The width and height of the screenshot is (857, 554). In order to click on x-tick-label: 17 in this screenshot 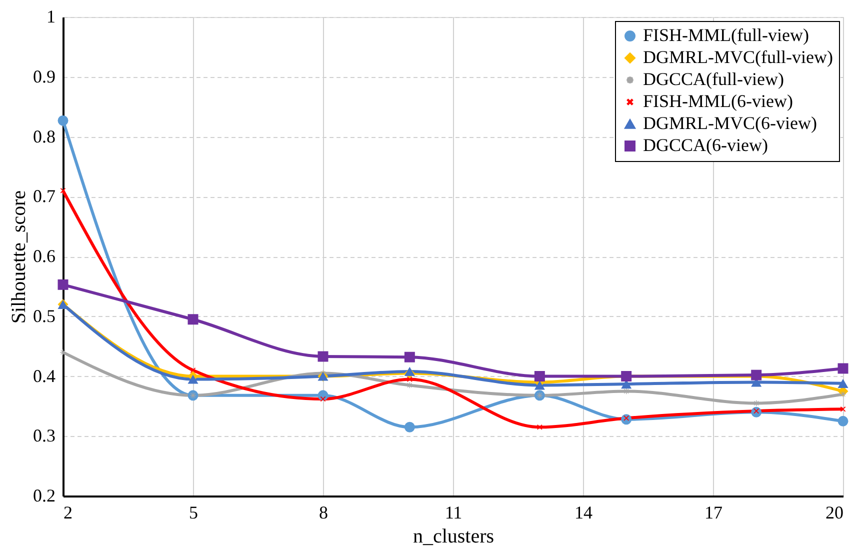, I will do `click(713, 512)`.